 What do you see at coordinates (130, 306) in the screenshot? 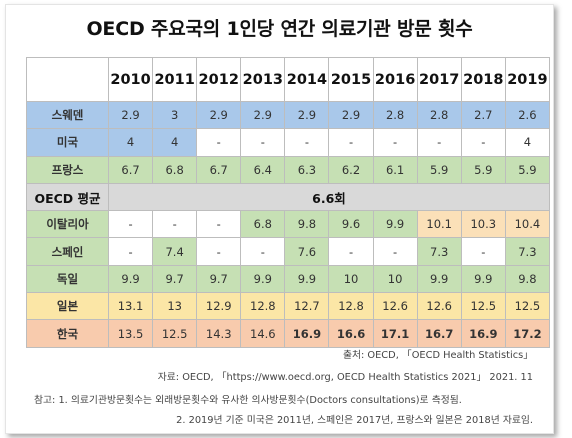
I see `value-cell: 13.1` at bounding box center [130, 306].